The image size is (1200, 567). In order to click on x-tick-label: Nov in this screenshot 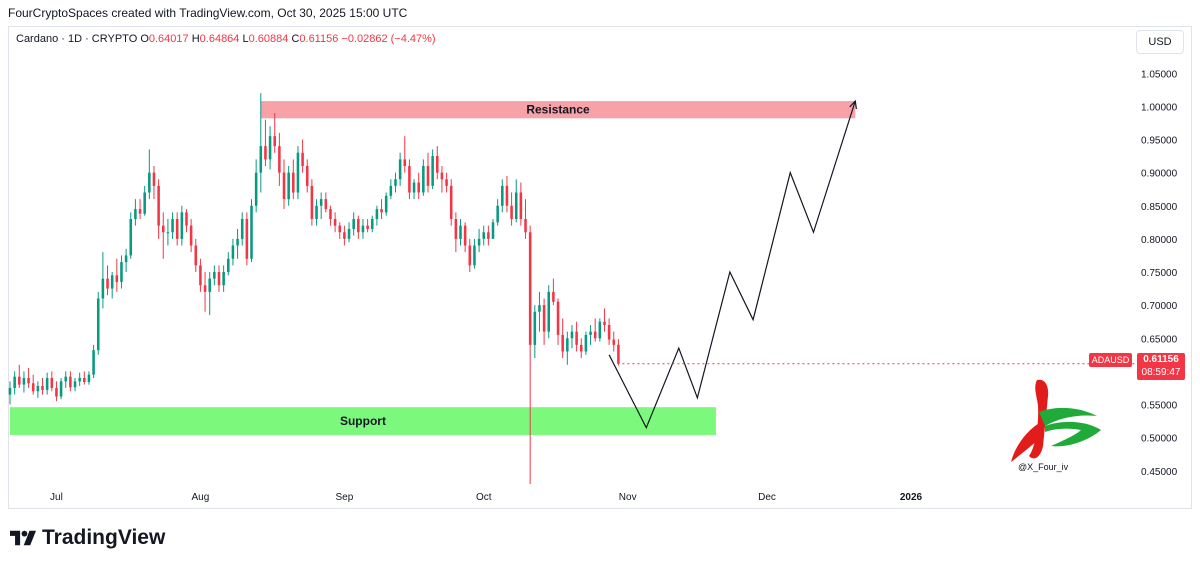, I will do `click(628, 497)`.